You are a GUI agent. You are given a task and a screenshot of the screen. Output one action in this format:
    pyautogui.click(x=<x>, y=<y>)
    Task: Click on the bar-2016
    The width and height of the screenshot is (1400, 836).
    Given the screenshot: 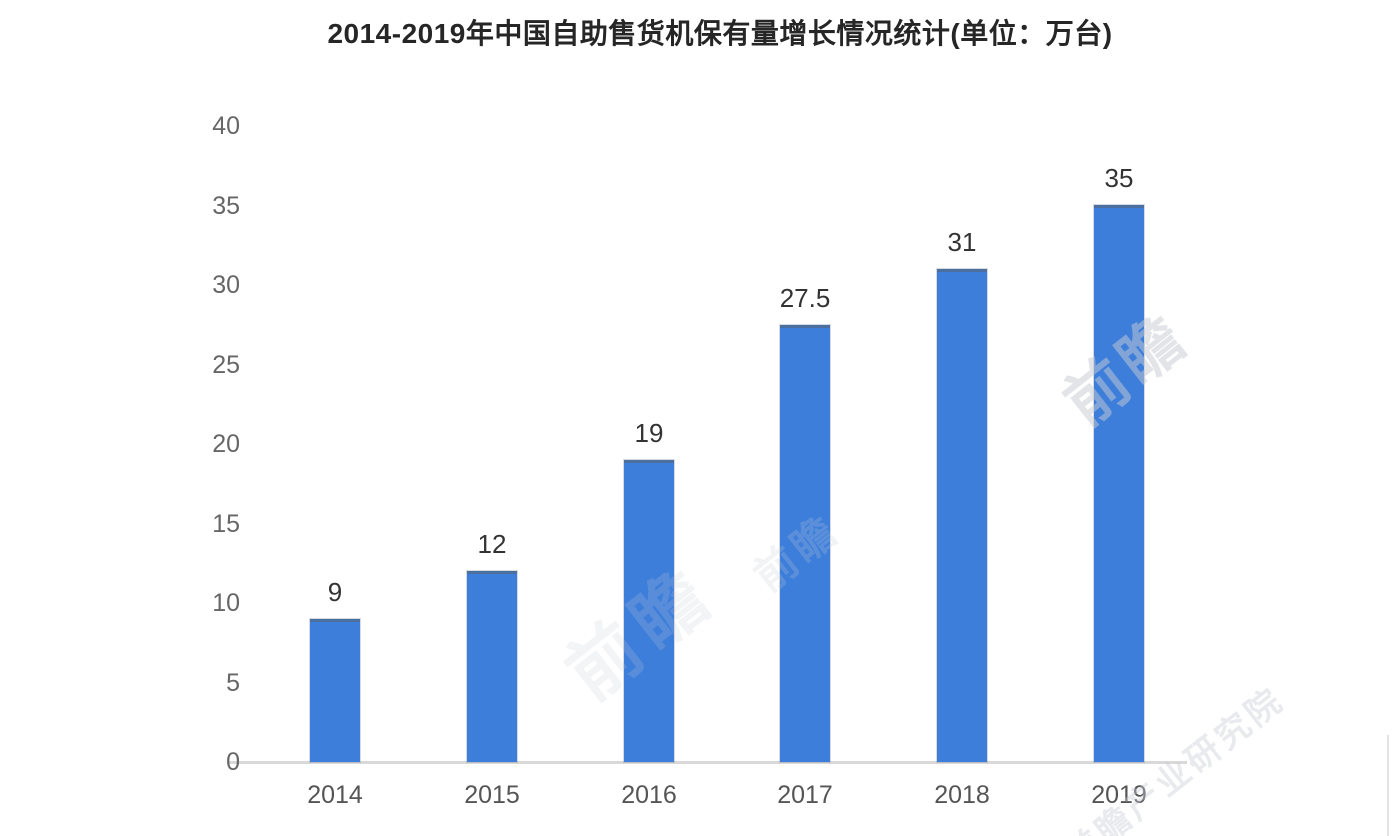 What is the action you would take?
    pyautogui.click(x=649, y=611)
    